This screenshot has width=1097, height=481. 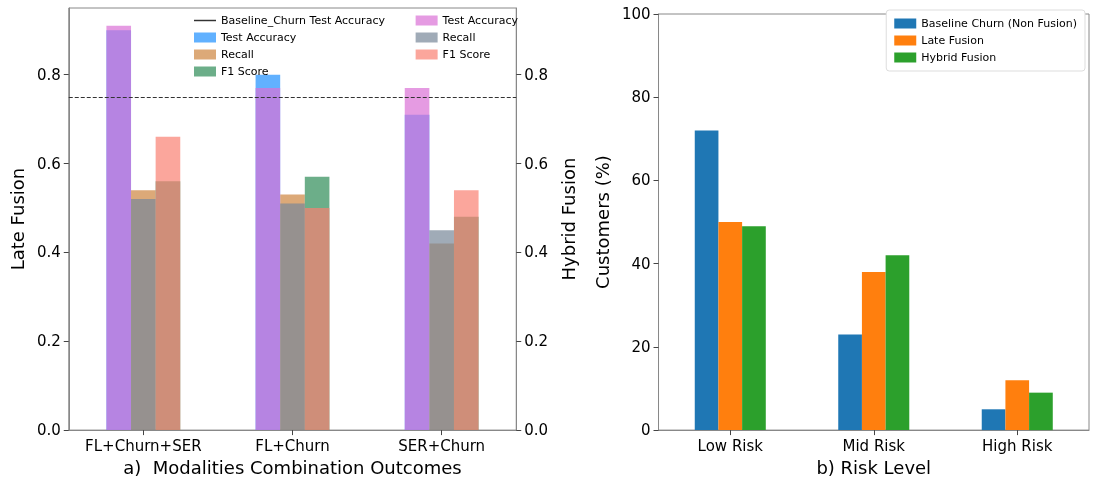 I want to click on x-axis-title: a) Modalities Combination Outcomes, so click(x=292, y=467).